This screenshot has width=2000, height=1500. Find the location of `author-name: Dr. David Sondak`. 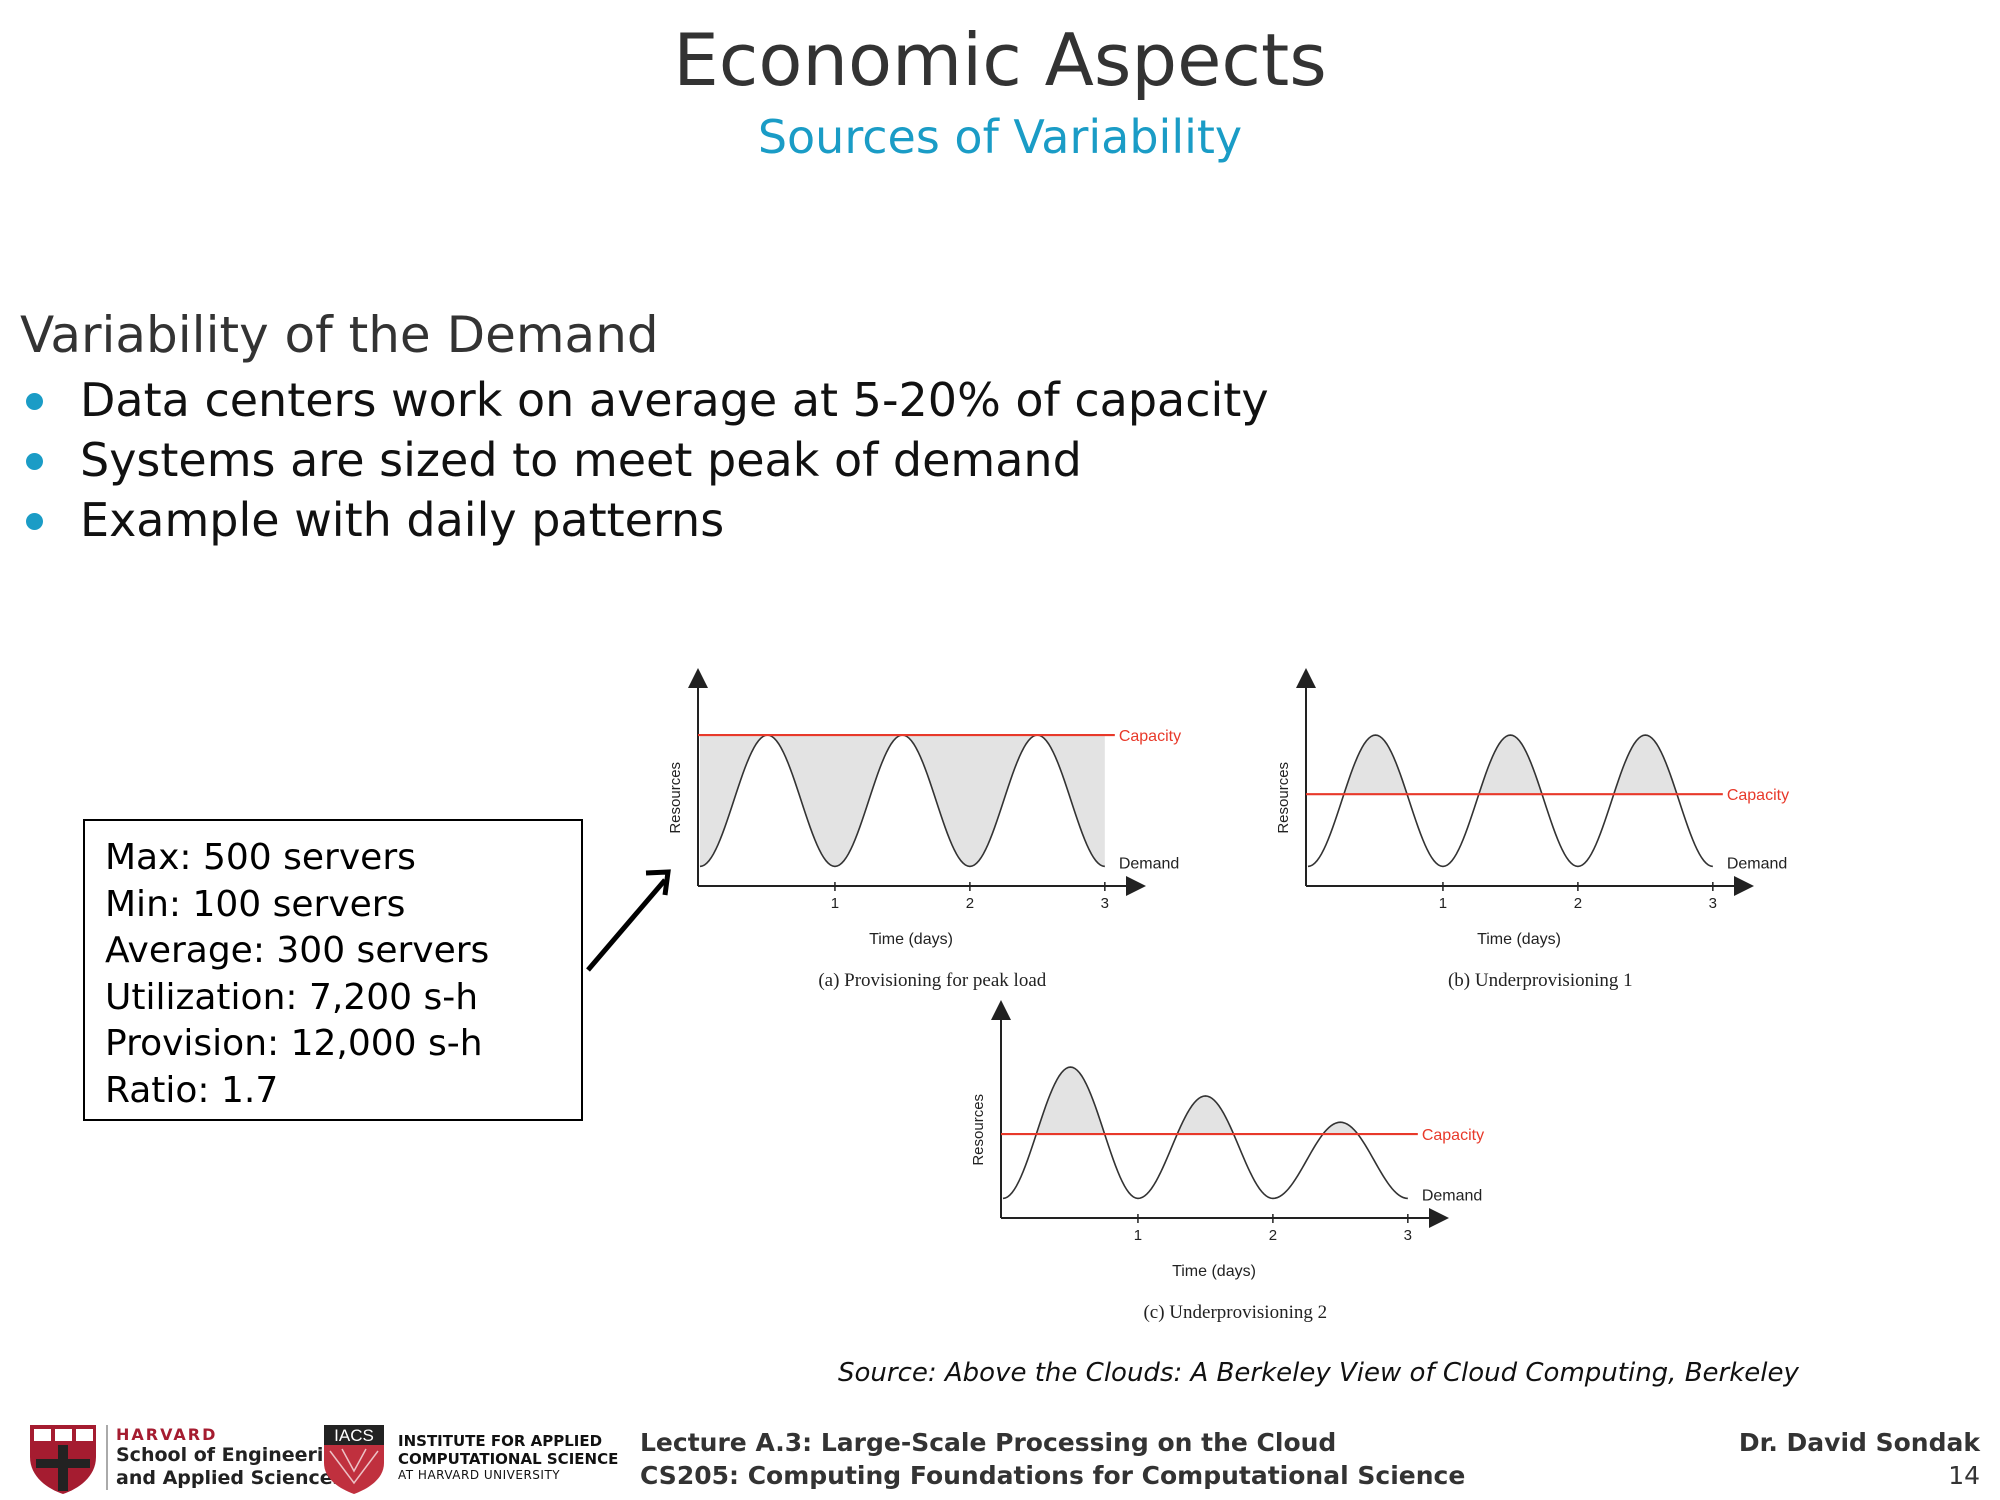

author-name: Dr. David Sondak is located at coordinates (1859, 1442).